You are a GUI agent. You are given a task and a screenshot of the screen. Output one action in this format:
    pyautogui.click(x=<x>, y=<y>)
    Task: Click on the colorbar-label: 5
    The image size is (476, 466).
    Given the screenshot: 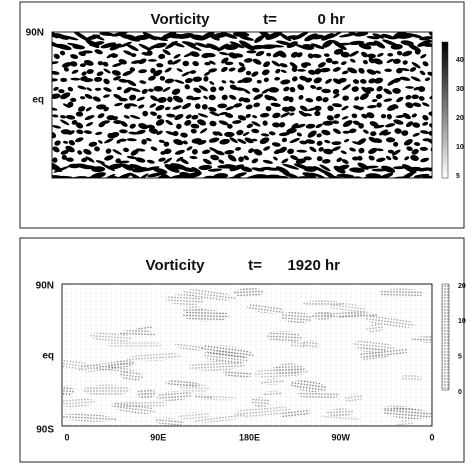 What is the action you would take?
    pyautogui.click(x=460, y=357)
    